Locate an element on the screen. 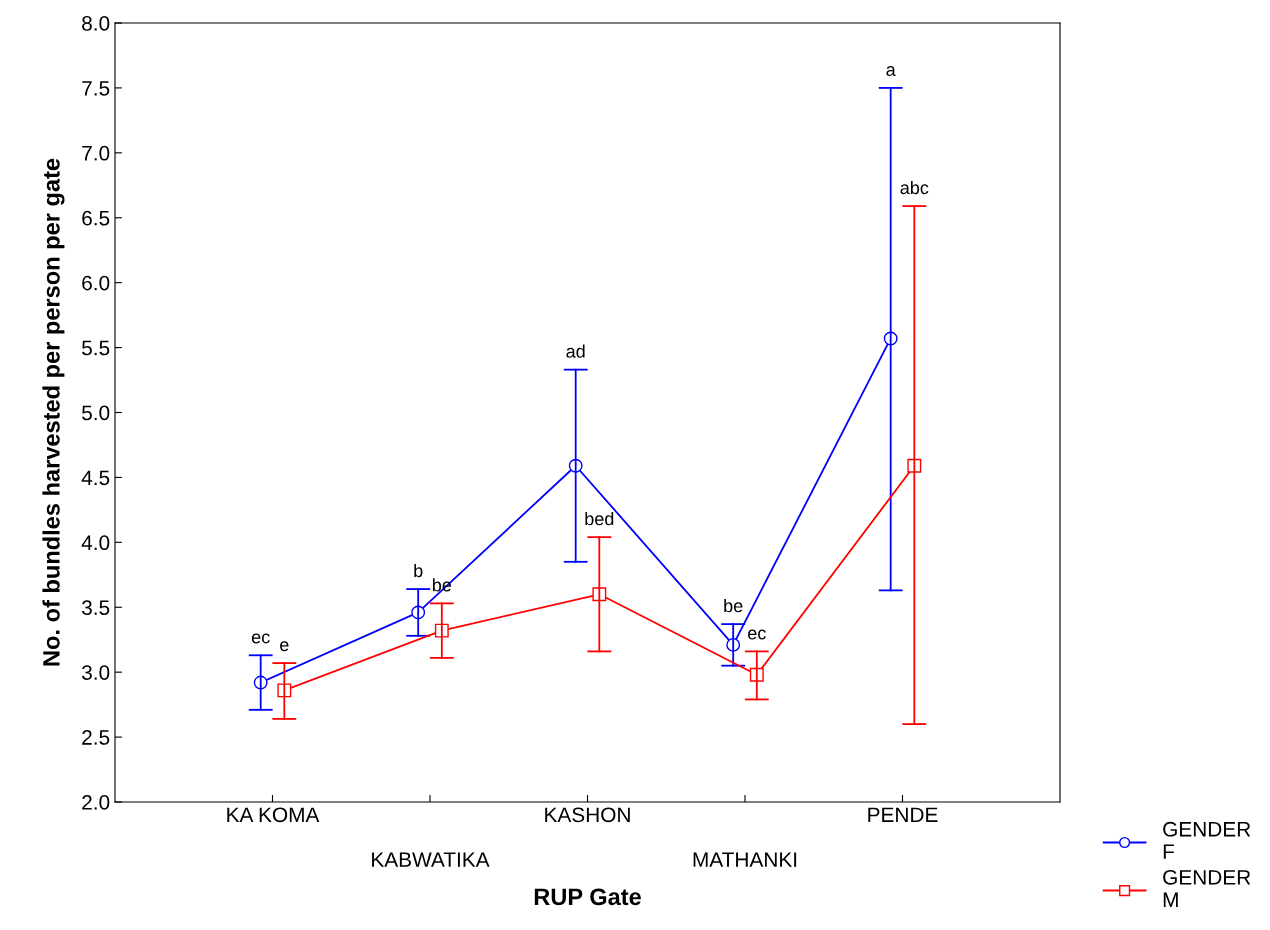  annotation: be is located at coordinates (733, 605).